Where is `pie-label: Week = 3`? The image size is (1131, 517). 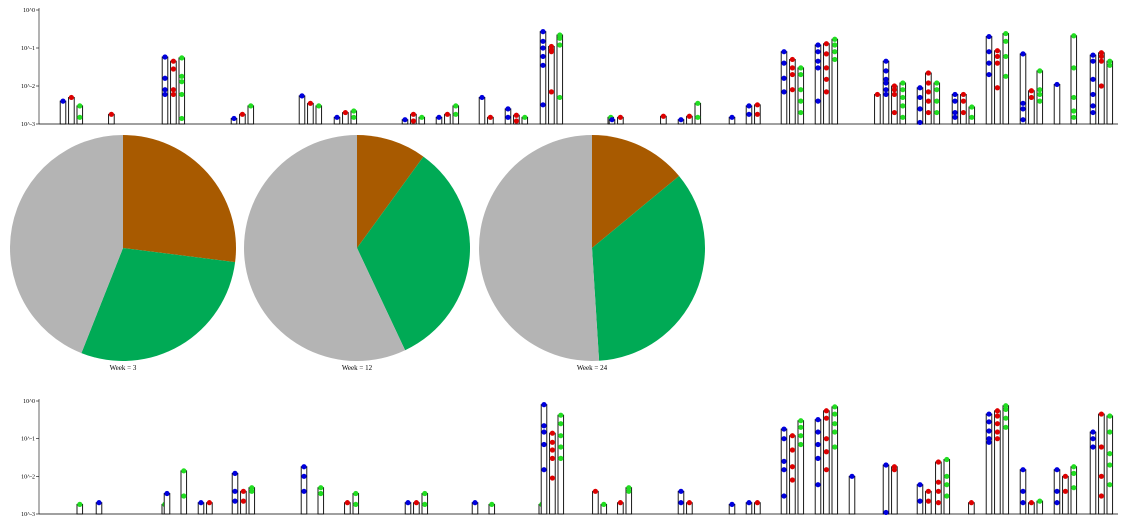
pie-label: Week = 3 is located at coordinates (123, 368).